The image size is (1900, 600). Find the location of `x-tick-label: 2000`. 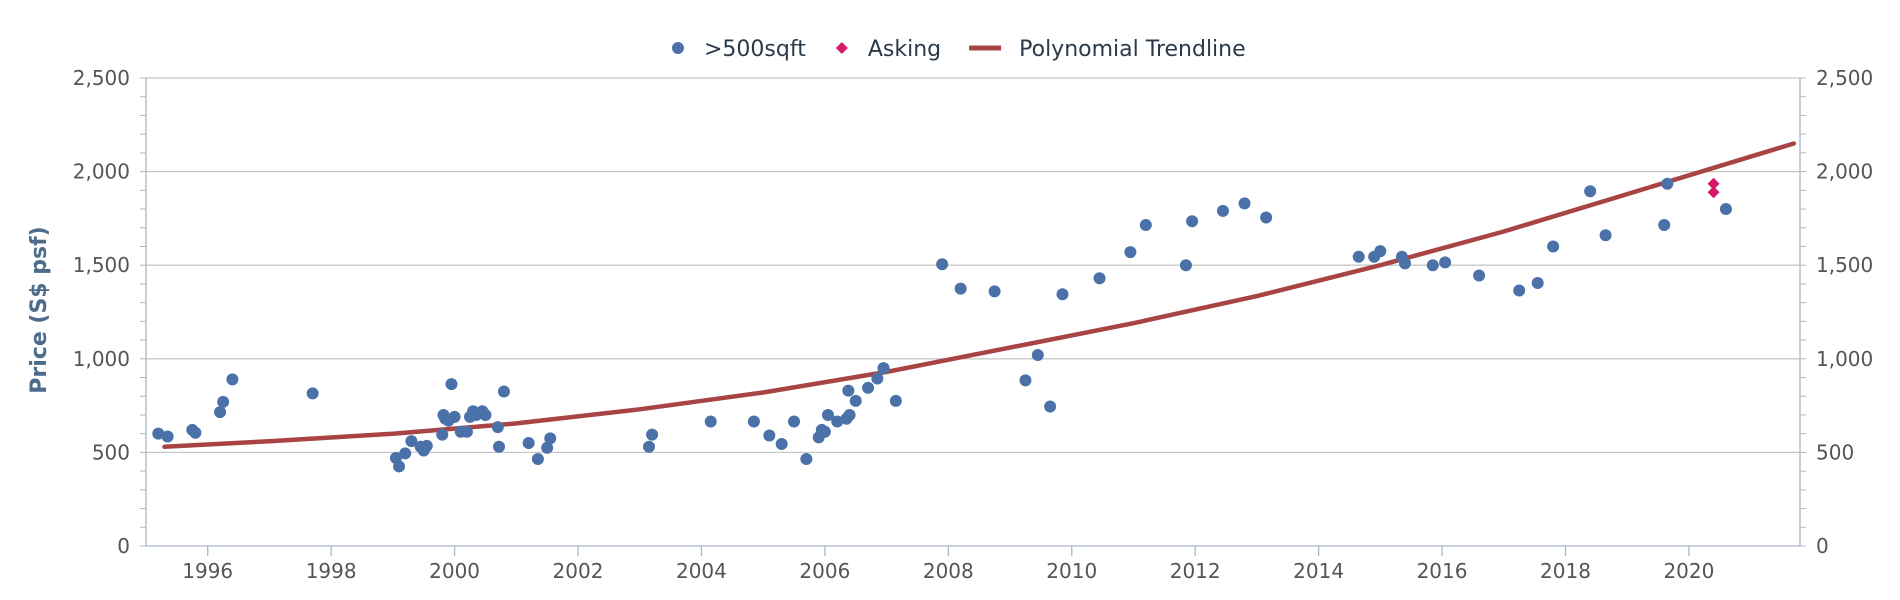

x-tick-label: 2000 is located at coordinates (454, 571).